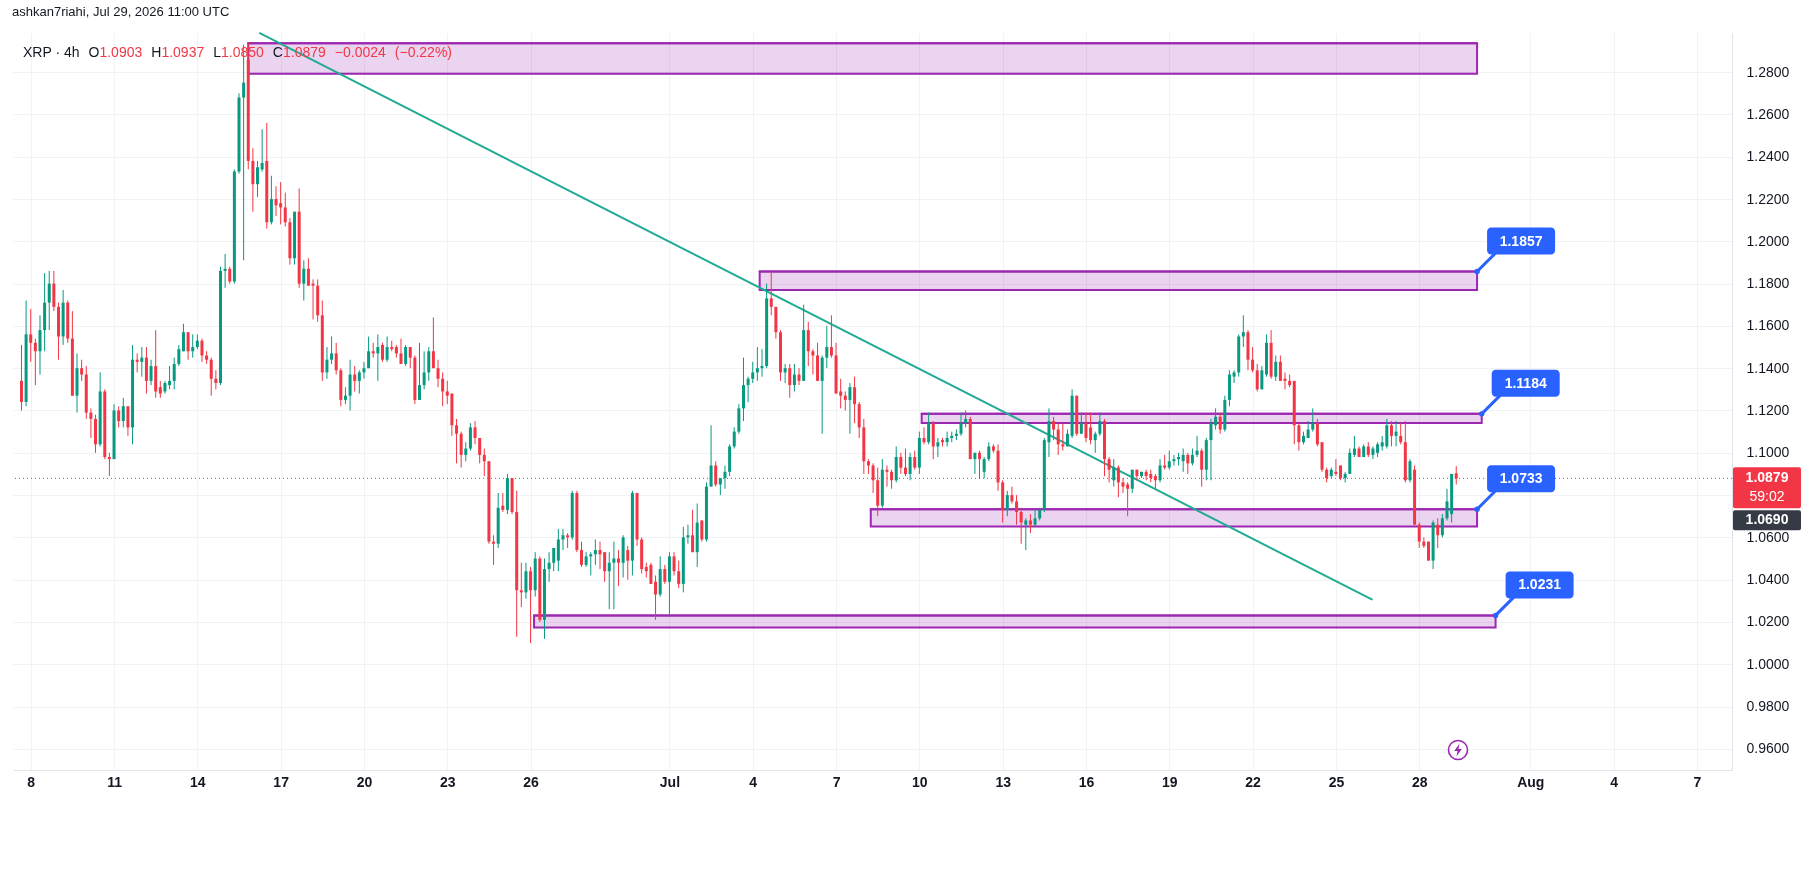  I want to click on annotation: 1.1857, so click(1521, 240).